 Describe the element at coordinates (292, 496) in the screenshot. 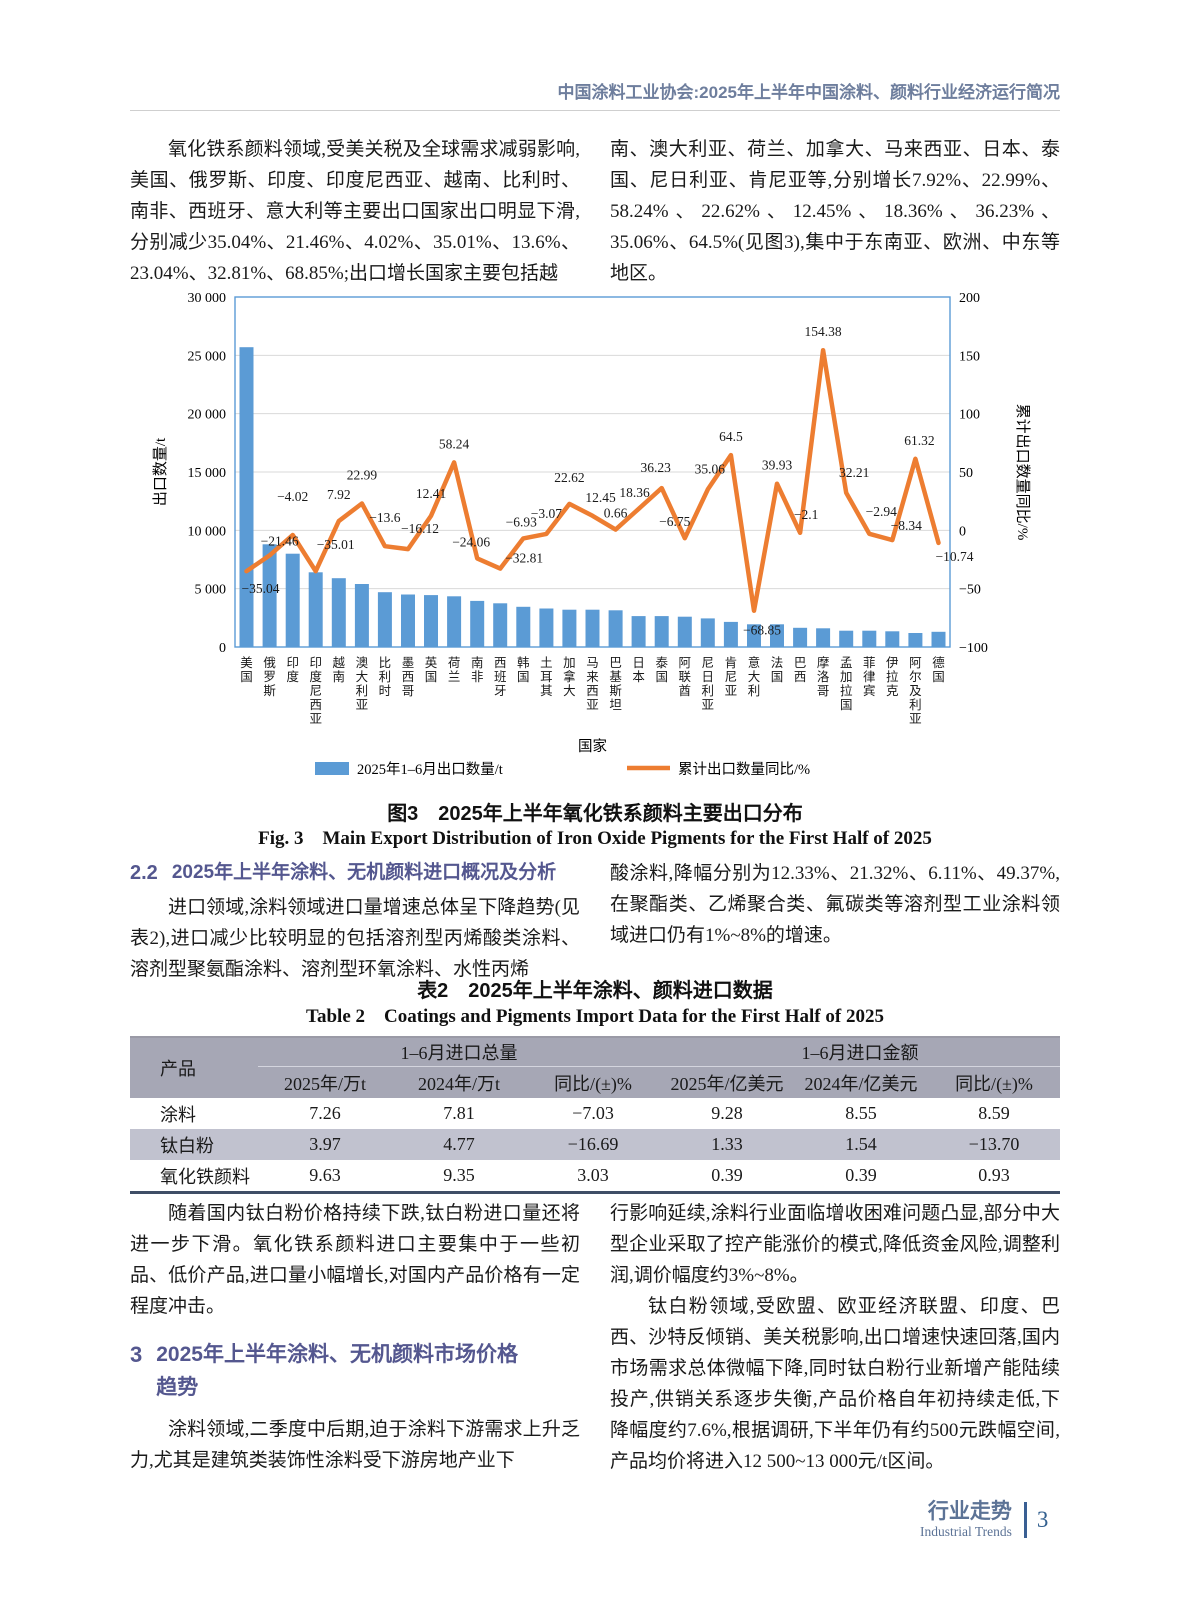

I see `svg-text: −4.02` at that location.